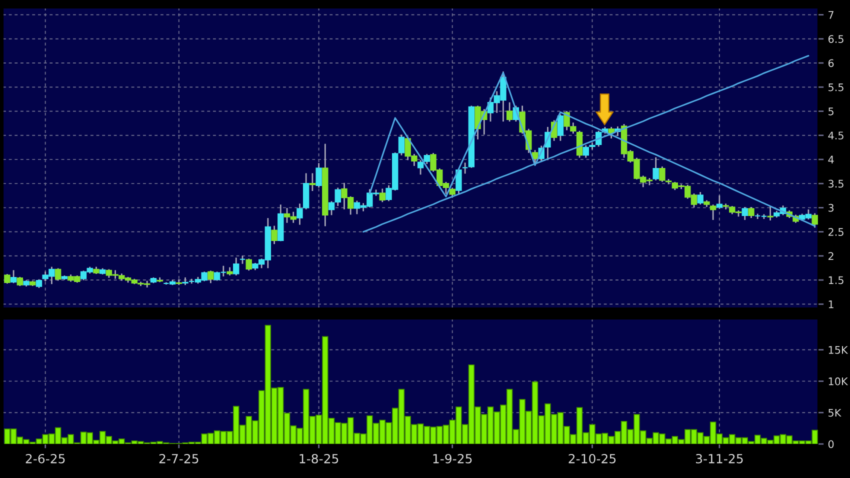  What do you see at coordinates (831, 444) in the screenshot?
I see `y-tick-label: 0` at bounding box center [831, 444].